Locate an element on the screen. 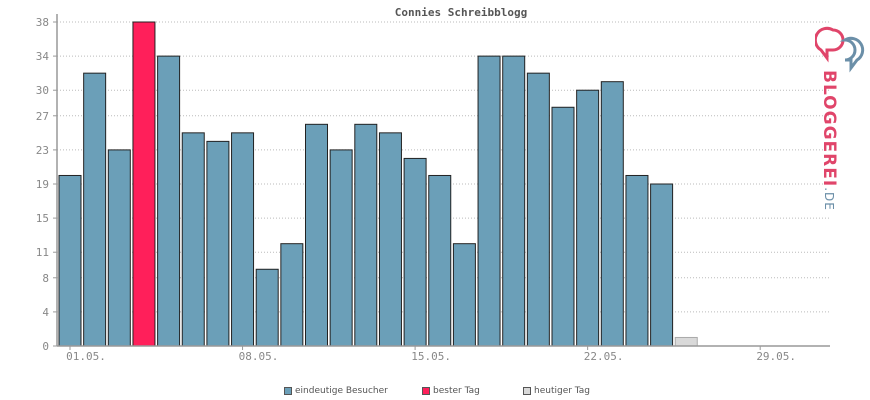 This screenshot has width=870, height=400. logo-text-suffix: .DE is located at coordinates (829, 199).